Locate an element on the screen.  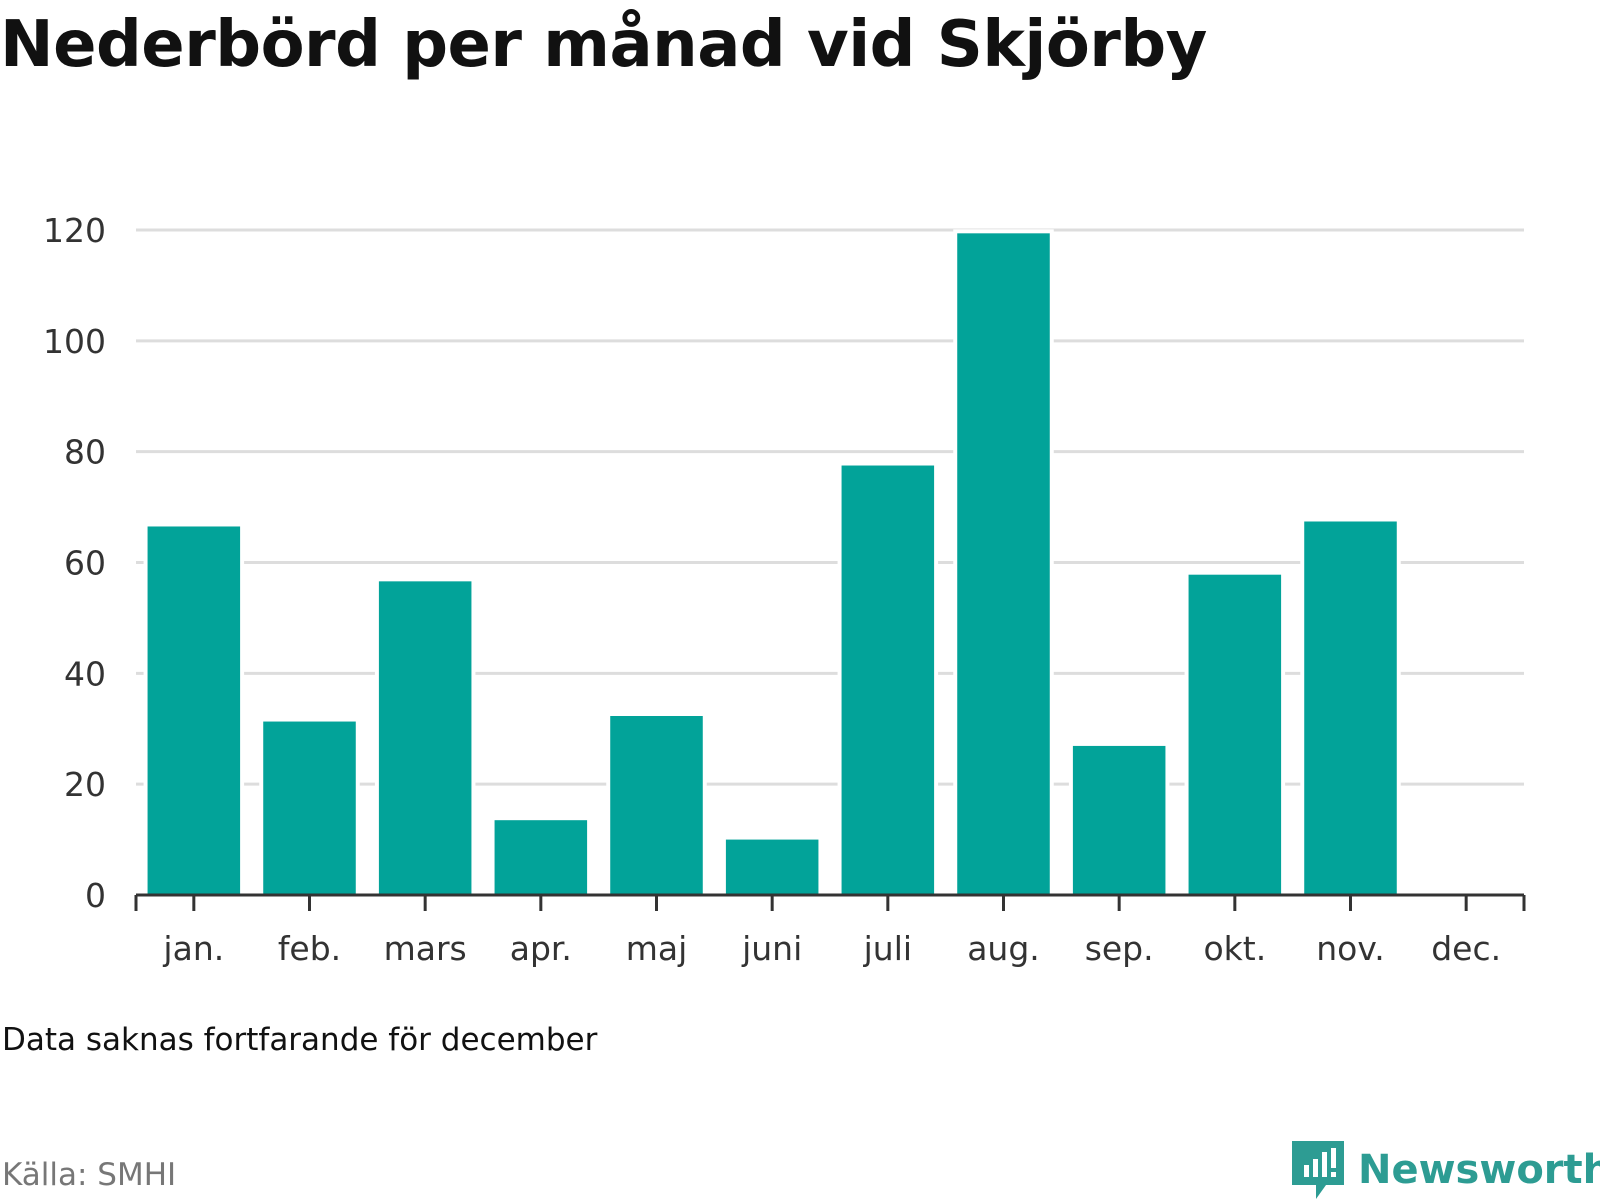
x-tick-label: nov. is located at coordinates (1350, 948).